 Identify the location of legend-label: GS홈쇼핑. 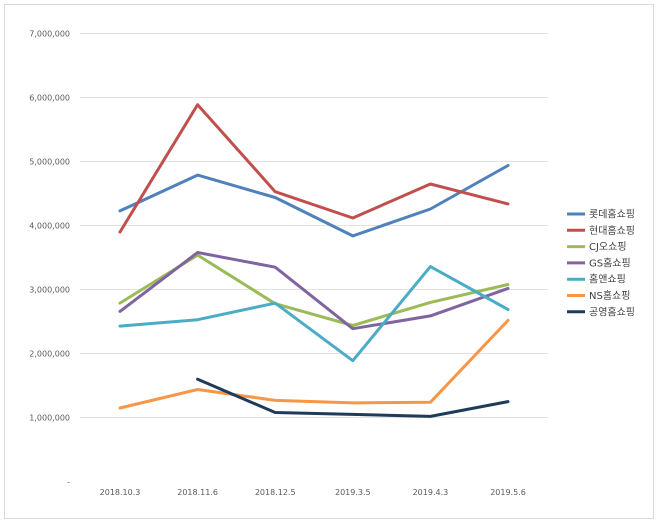
(610, 262).